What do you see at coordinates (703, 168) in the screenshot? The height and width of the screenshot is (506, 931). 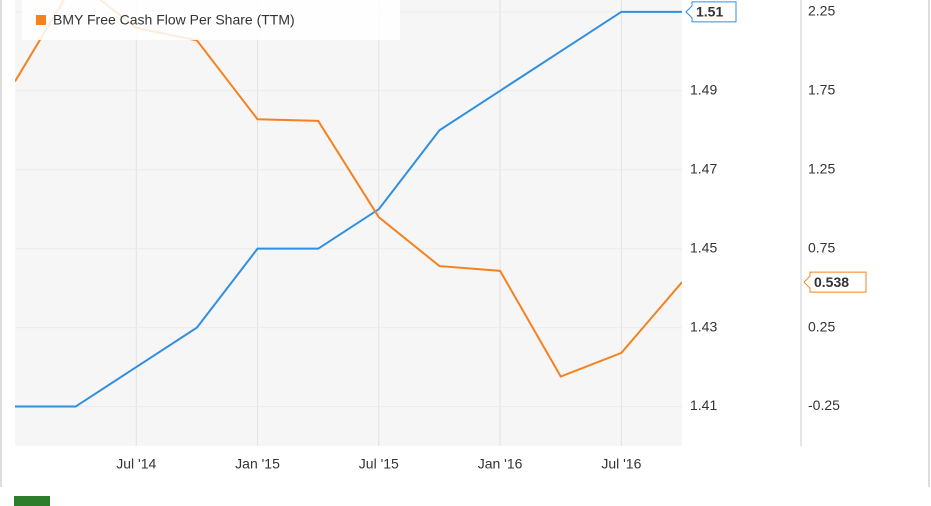 I see `y-tick-label: 1.47` at bounding box center [703, 168].